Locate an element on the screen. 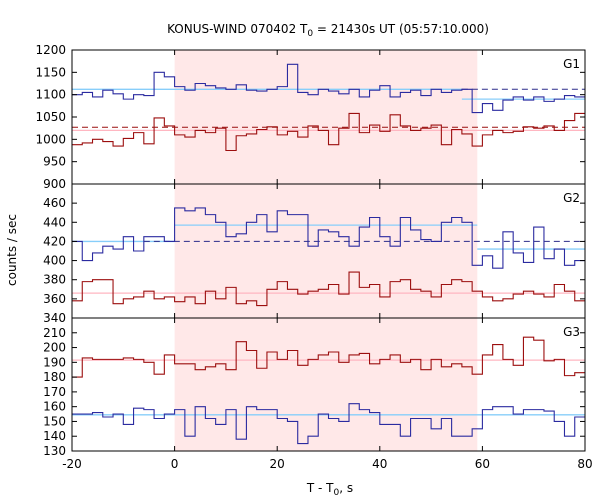 This screenshot has width=600, height=500. y-tick-label: 200 is located at coordinates (54, 348).